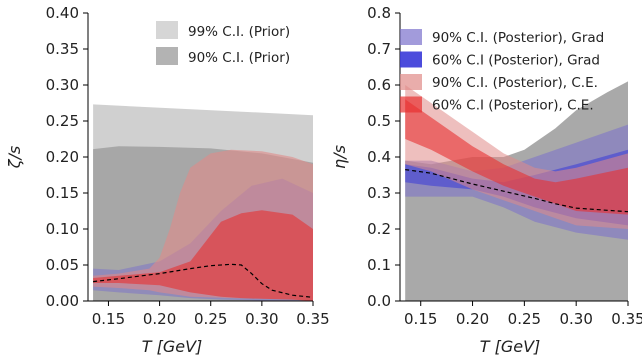  I want to click on legend-label-60-c-i-posterior-c-e: 60% C.I (Posterior), C.E., so click(513, 106).